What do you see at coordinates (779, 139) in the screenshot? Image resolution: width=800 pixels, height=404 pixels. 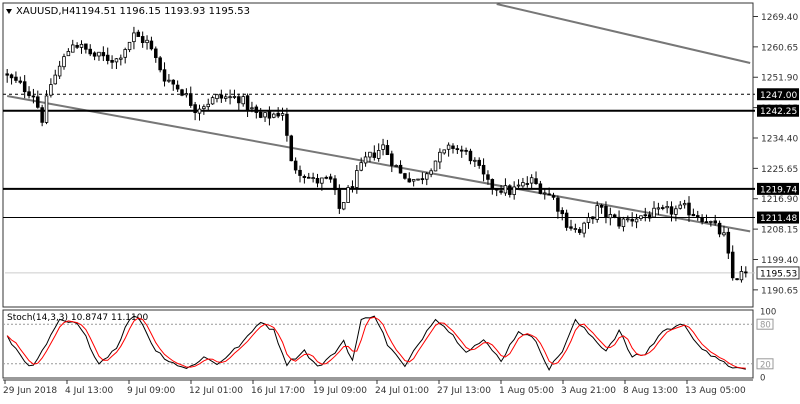 I see `price-tick-label: 1234.40` at bounding box center [779, 139].